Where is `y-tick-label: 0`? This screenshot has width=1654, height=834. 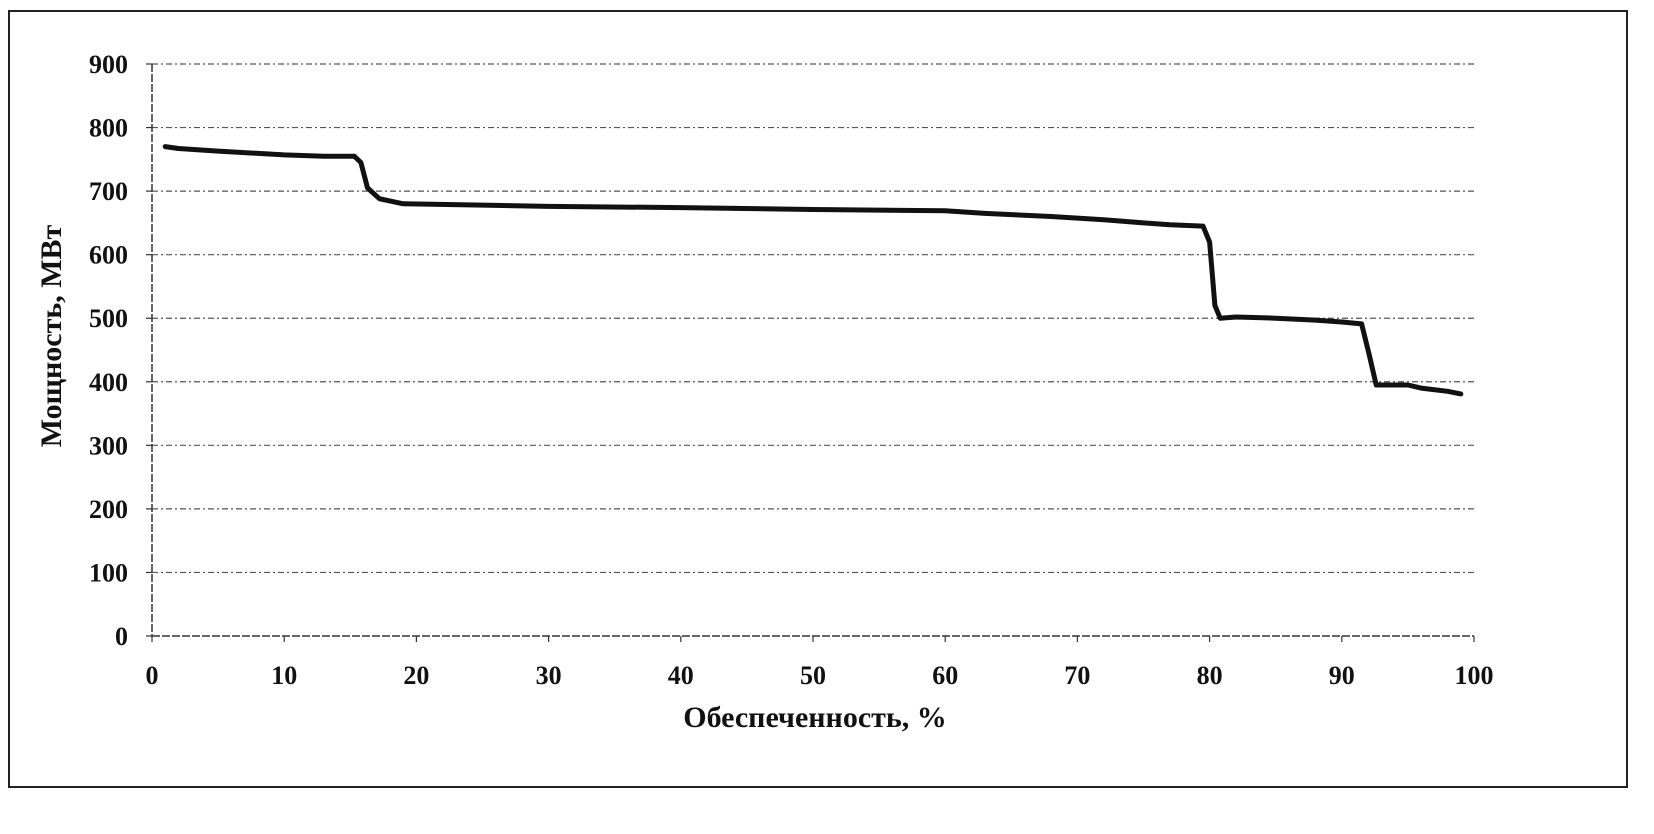
y-tick-label: 0 is located at coordinates (121, 636).